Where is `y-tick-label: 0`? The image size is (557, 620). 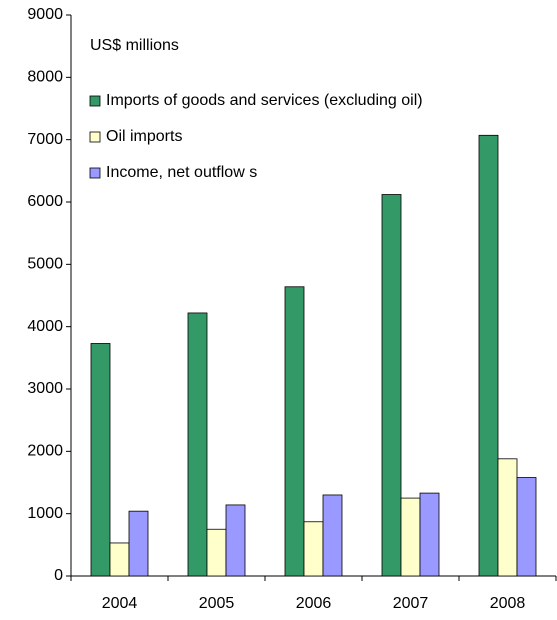 y-tick-label: 0 is located at coordinates (58, 575).